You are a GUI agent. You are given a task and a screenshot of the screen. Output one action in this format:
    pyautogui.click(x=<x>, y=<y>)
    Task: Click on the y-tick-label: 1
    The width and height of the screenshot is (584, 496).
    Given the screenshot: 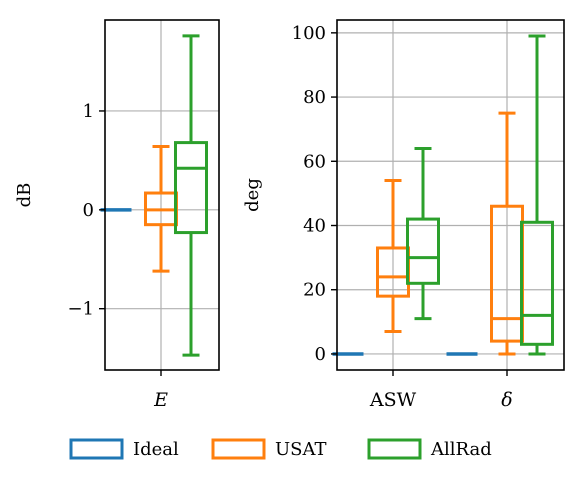 What is the action you would take?
    pyautogui.click(x=88, y=111)
    